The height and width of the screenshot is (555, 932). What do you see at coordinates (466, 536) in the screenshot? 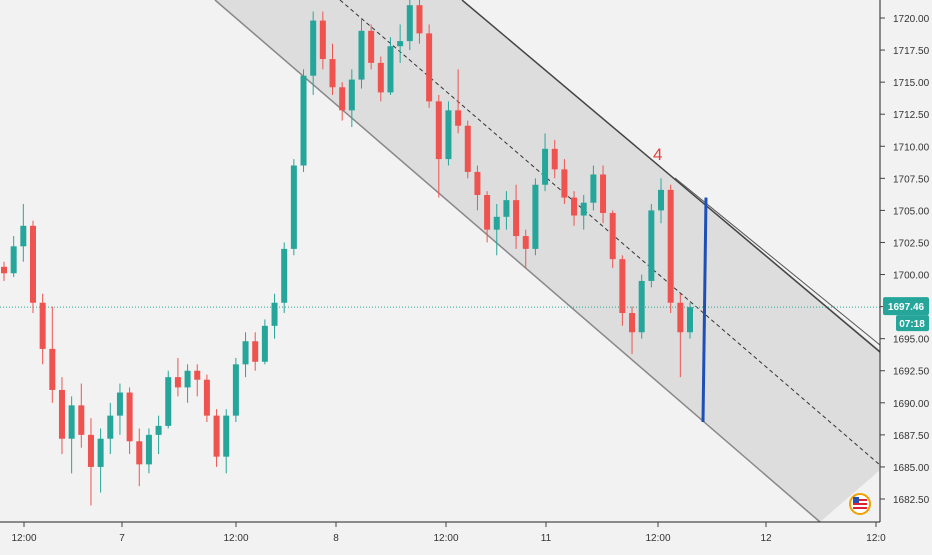
I see `x-axis-panel` at bounding box center [466, 536].